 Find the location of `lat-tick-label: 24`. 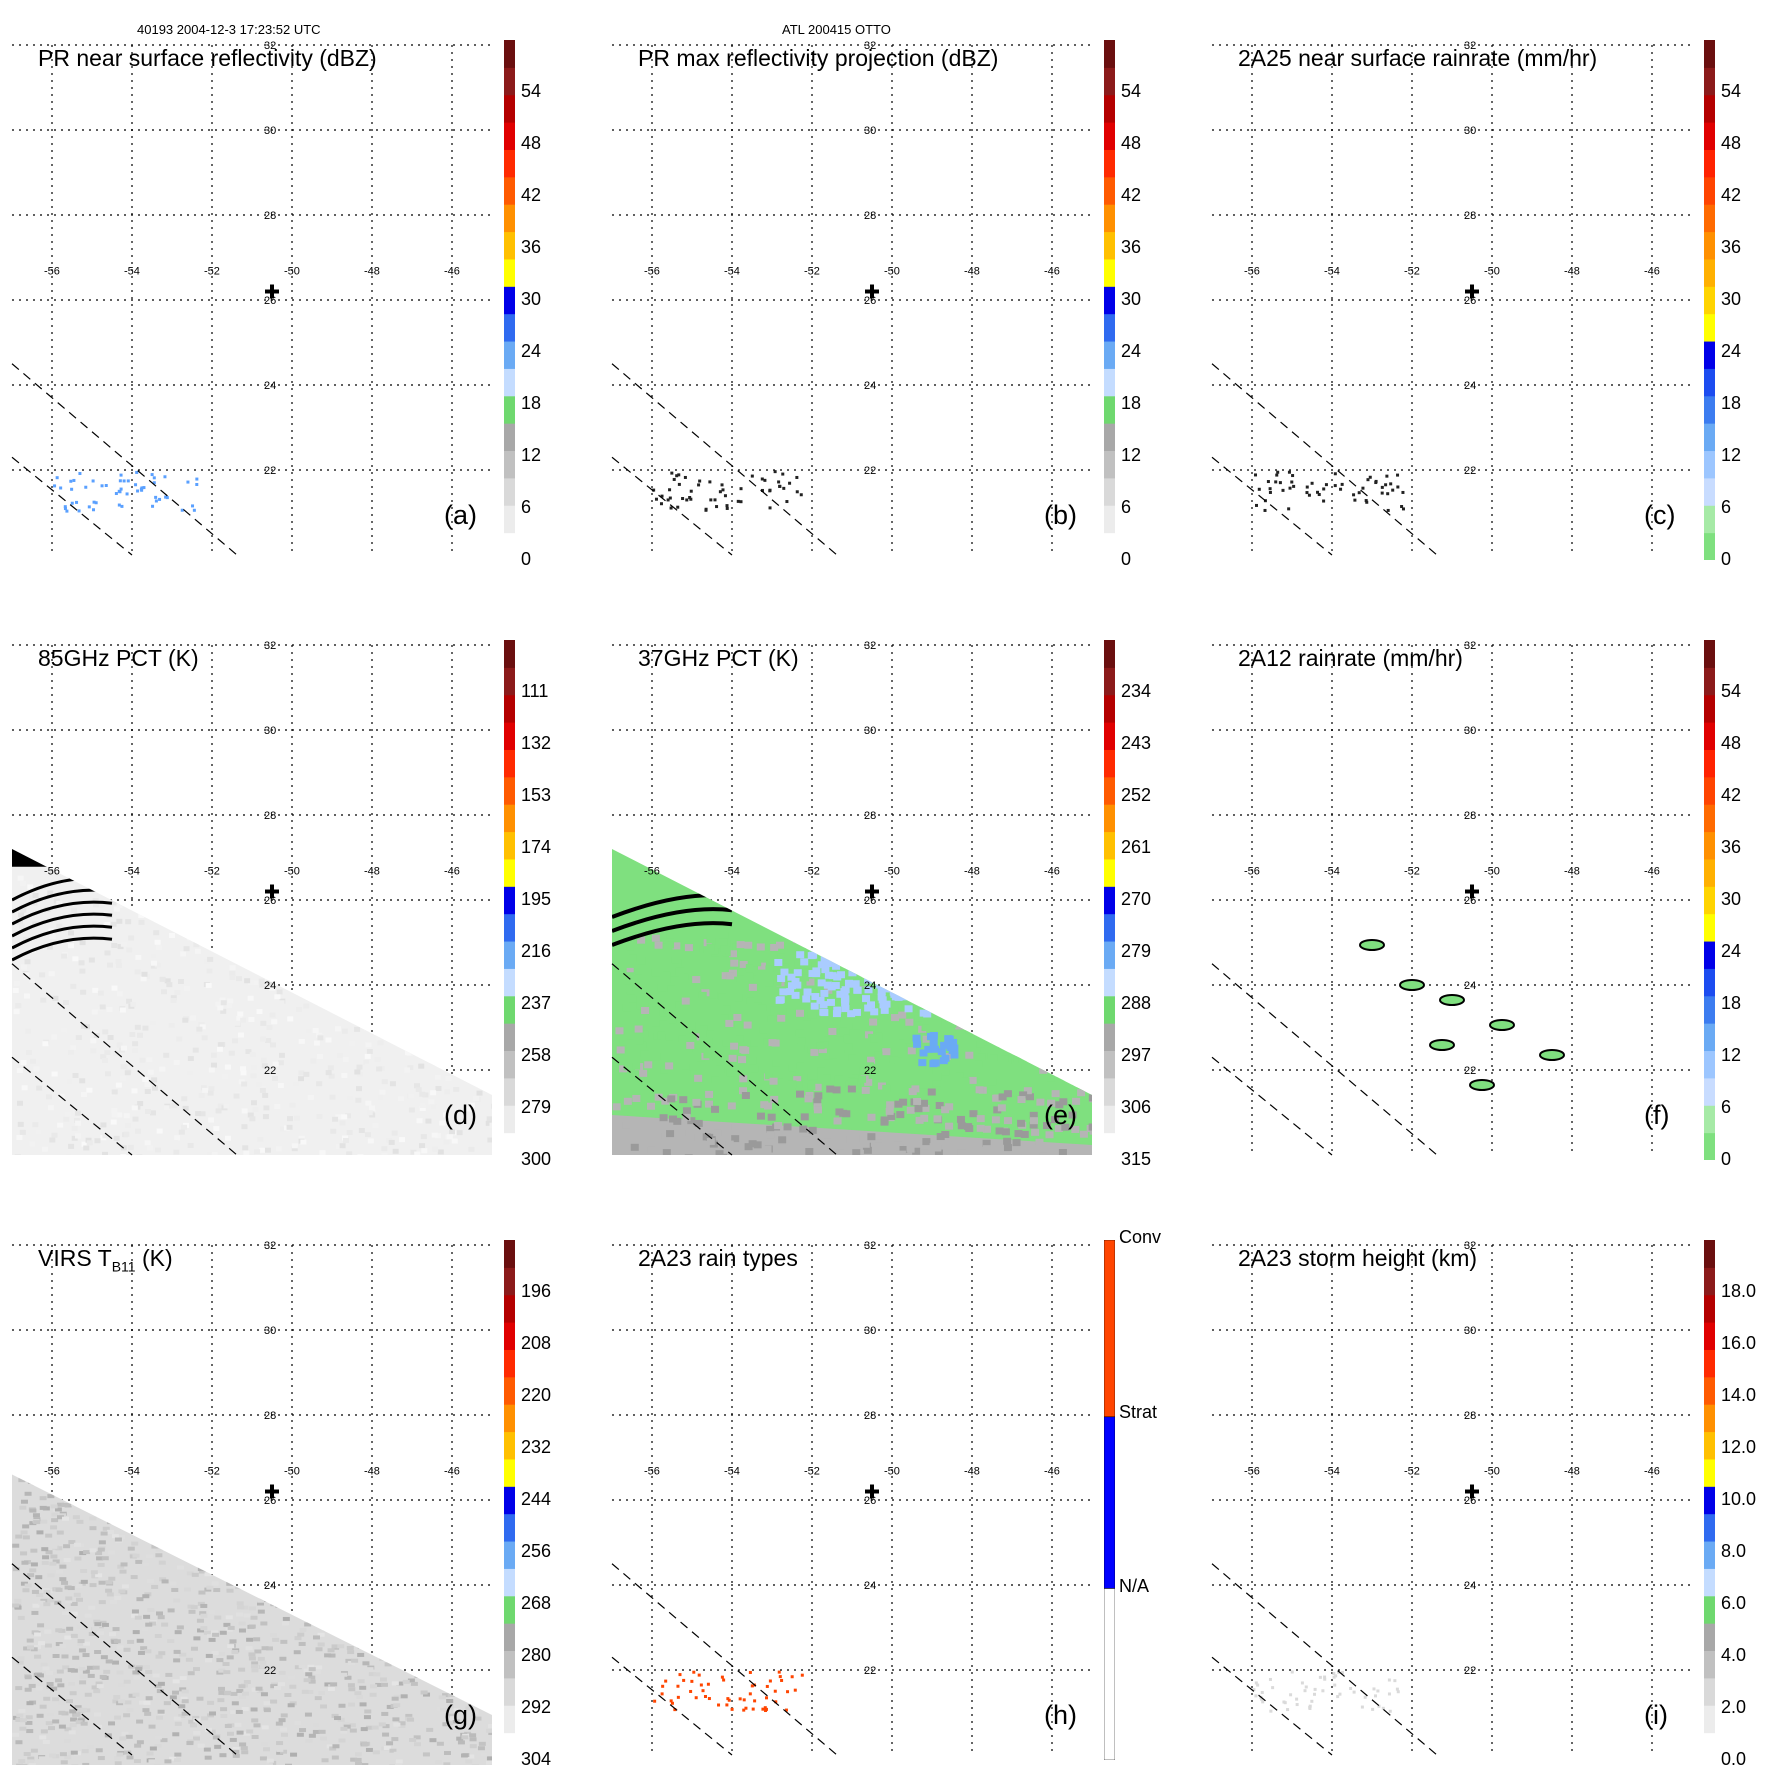

lat-tick-label: 24 is located at coordinates (1470, 986).